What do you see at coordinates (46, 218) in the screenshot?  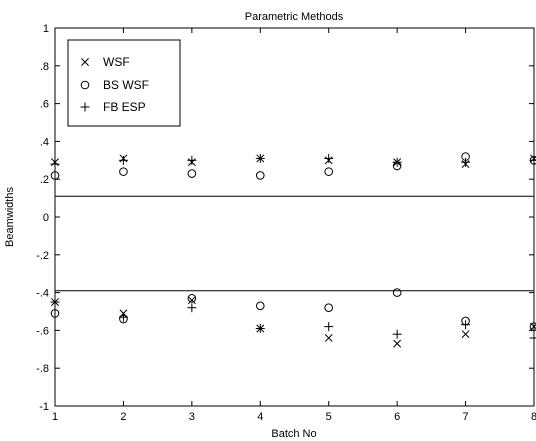 I see `y-tick-label: 0` at bounding box center [46, 218].